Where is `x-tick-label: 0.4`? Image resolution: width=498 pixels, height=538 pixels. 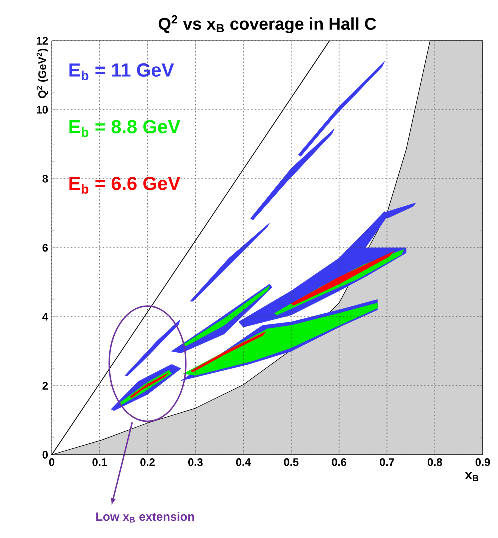 x-tick-label: 0.4 is located at coordinates (244, 462).